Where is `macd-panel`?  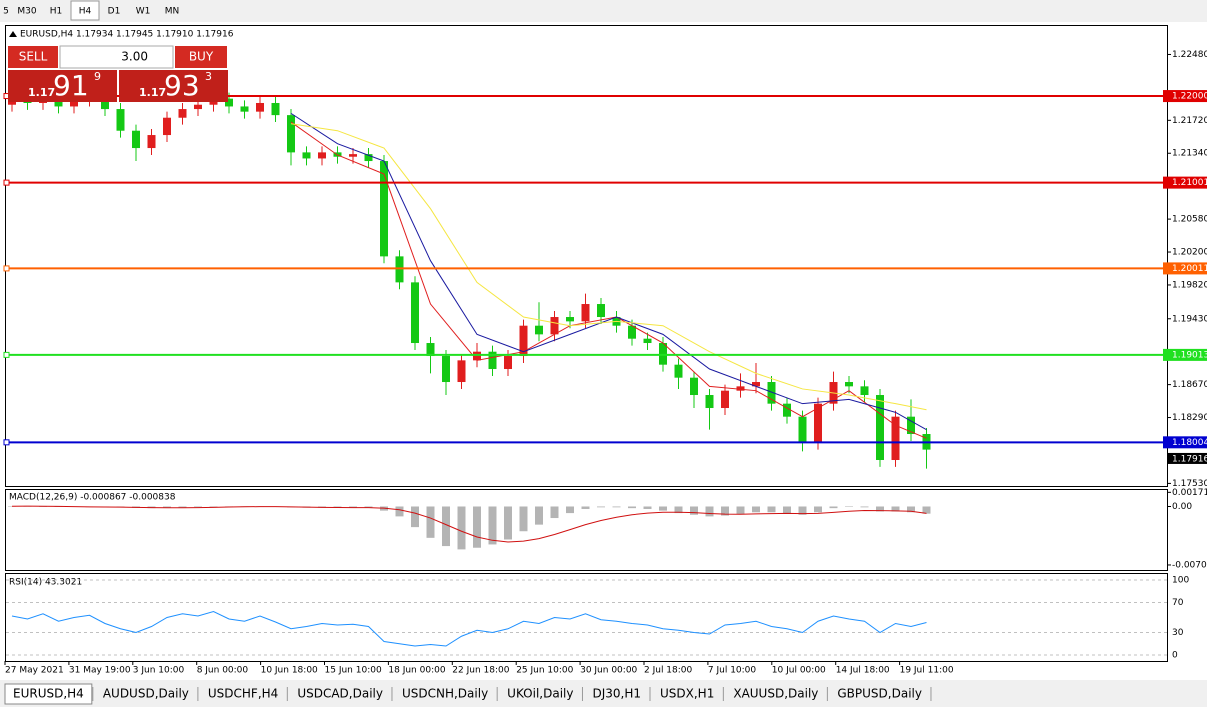
macd-panel is located at coordinates (586, 530).